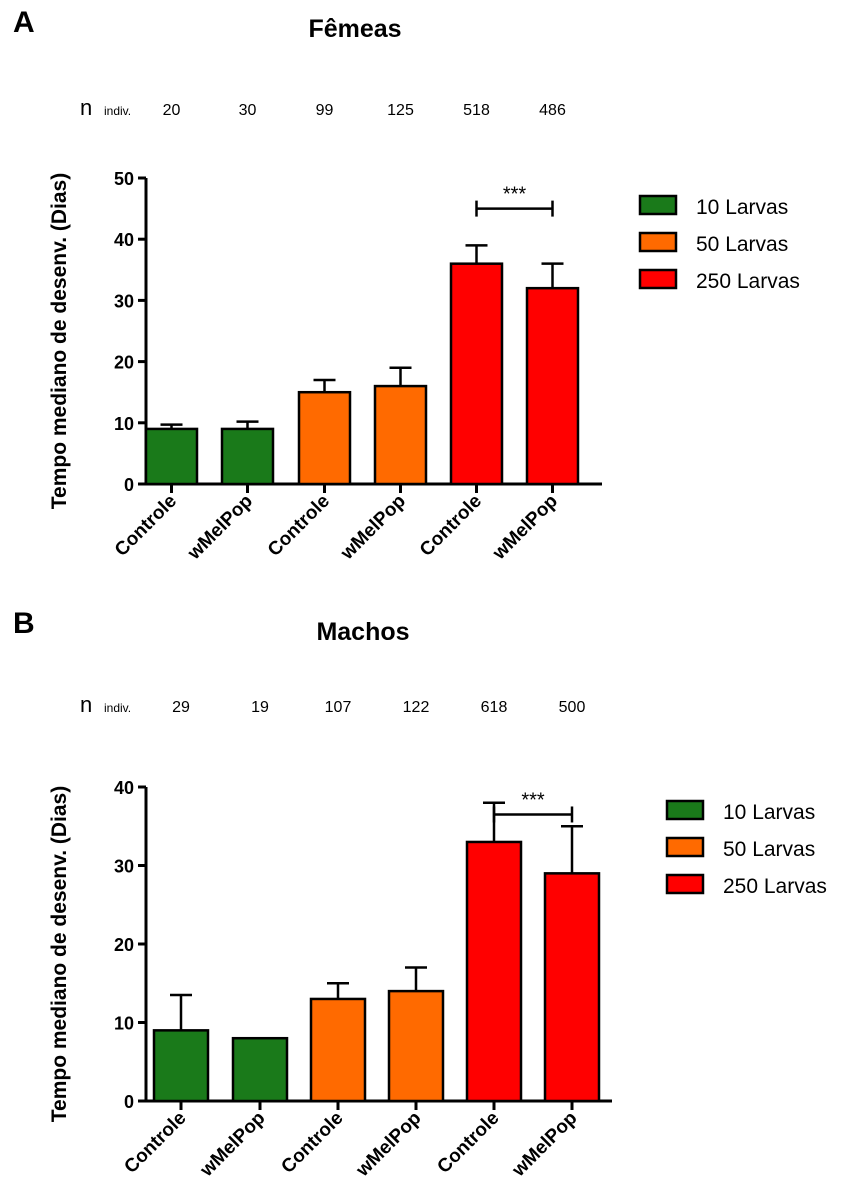 The width and height of the screenshot is (848, 1202). I want to click on n-value: 518, so click(476, 110).